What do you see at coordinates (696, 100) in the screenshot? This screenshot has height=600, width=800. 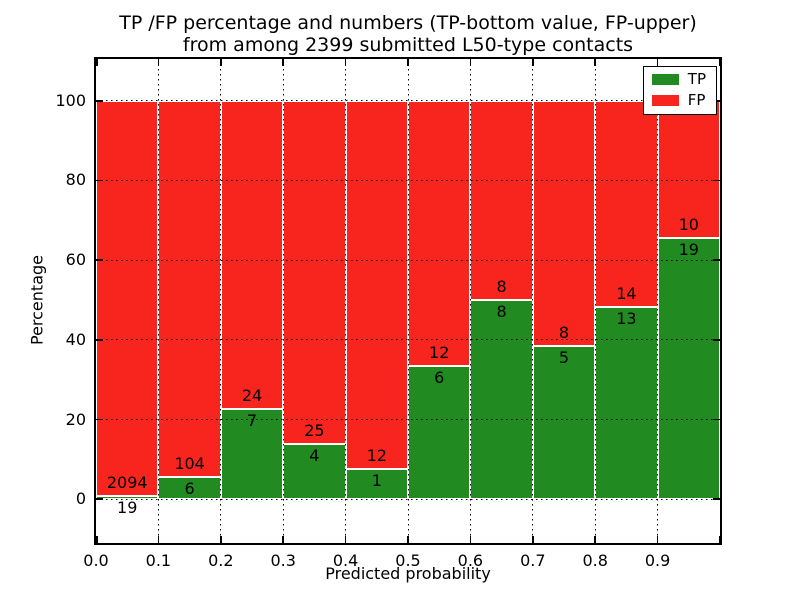 I see `legend-label-fp: FP` at bounding box center [696, 100].